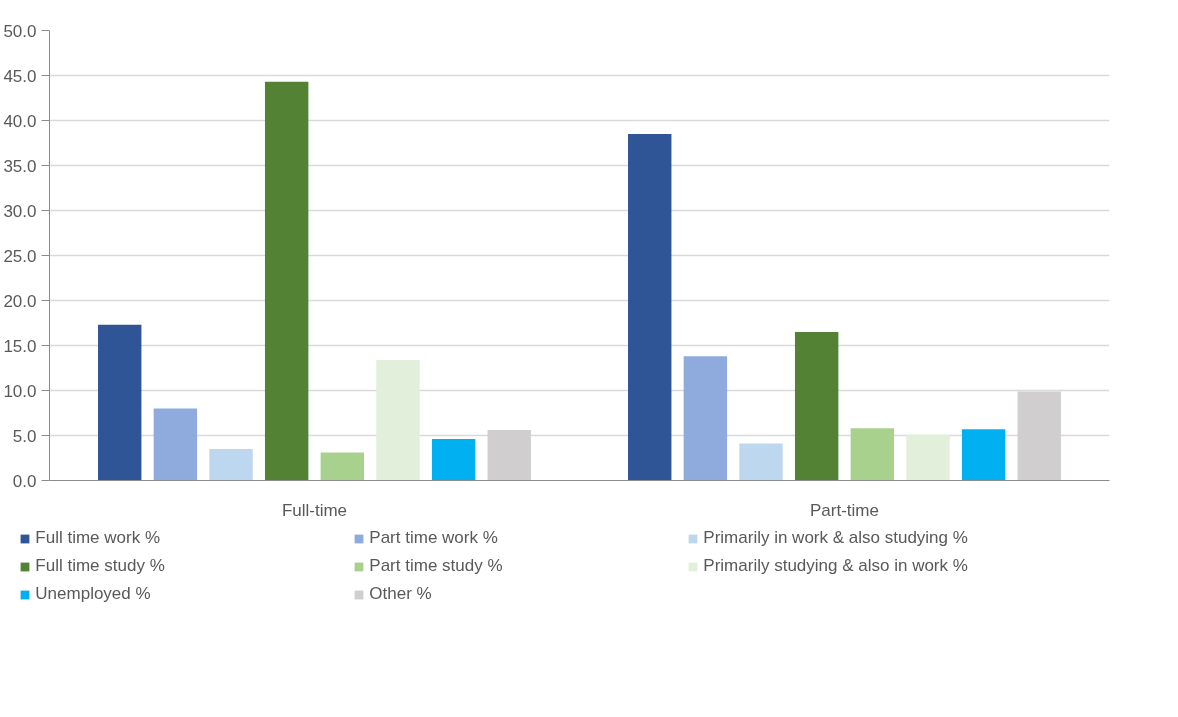 This screenshot has width=1178, height=717. I want to click on x-tick-label: Part-time, so click(844, 510).